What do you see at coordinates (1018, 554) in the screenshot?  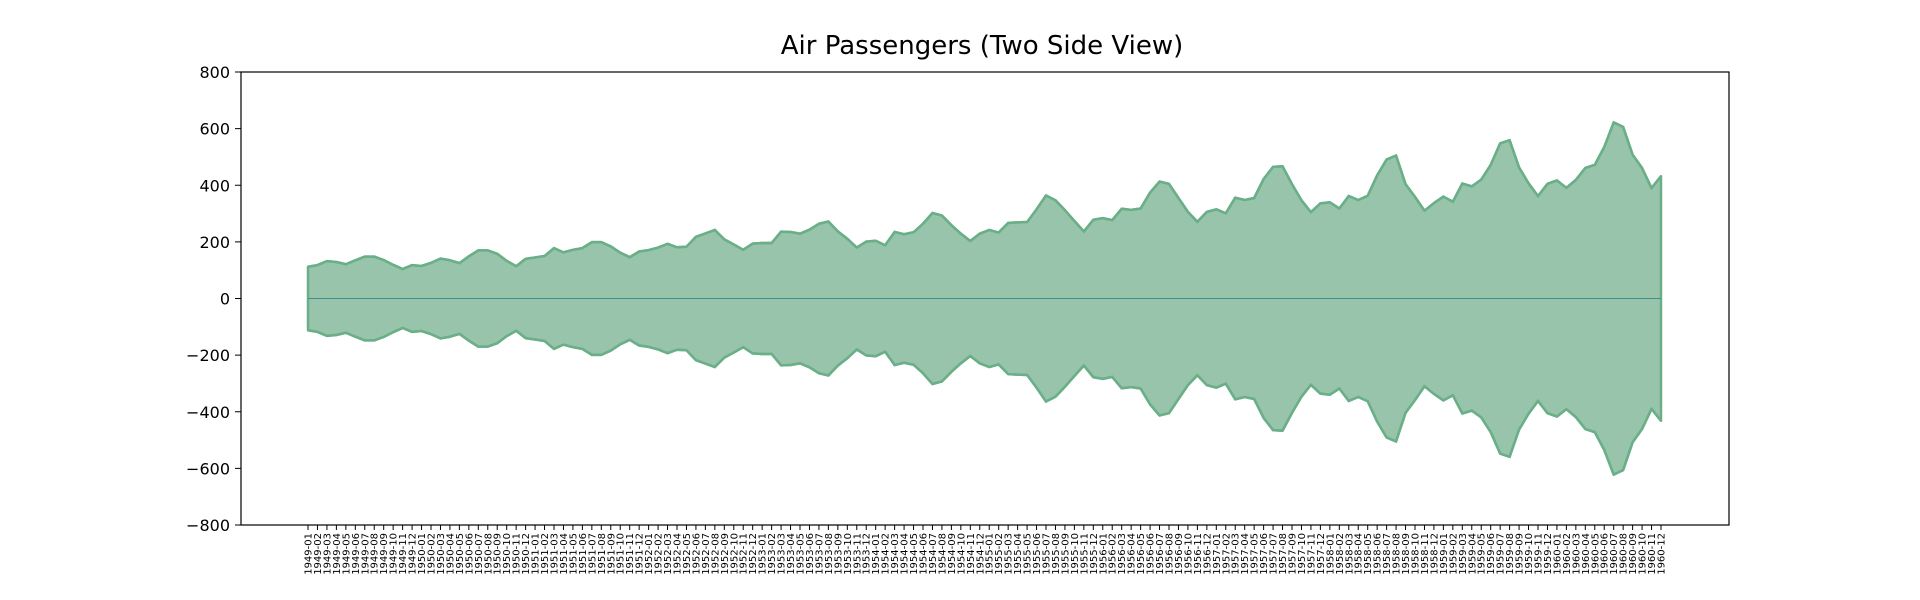 I see `x-tick-label: 1955-04` at bounding box center [1018, 554].